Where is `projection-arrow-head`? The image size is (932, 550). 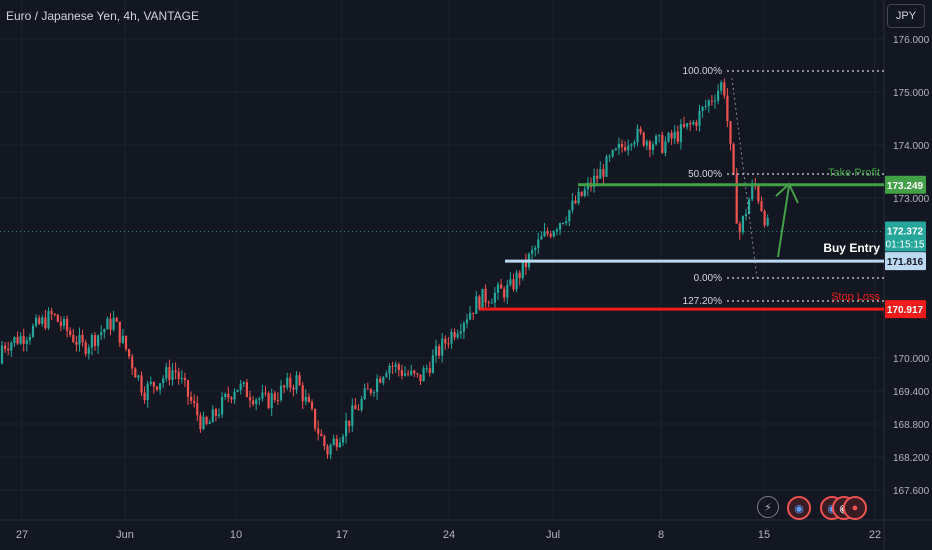 projection-arrow-head is located at coordinates (787, 193).